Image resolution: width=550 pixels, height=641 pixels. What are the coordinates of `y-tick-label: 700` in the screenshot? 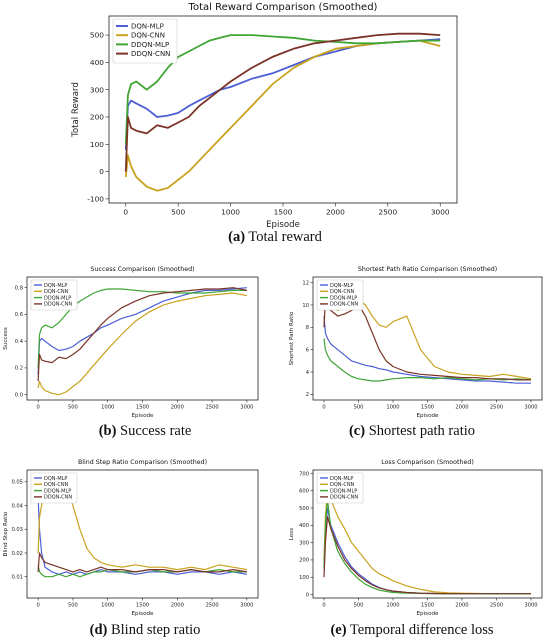 It's located at (304, 474).